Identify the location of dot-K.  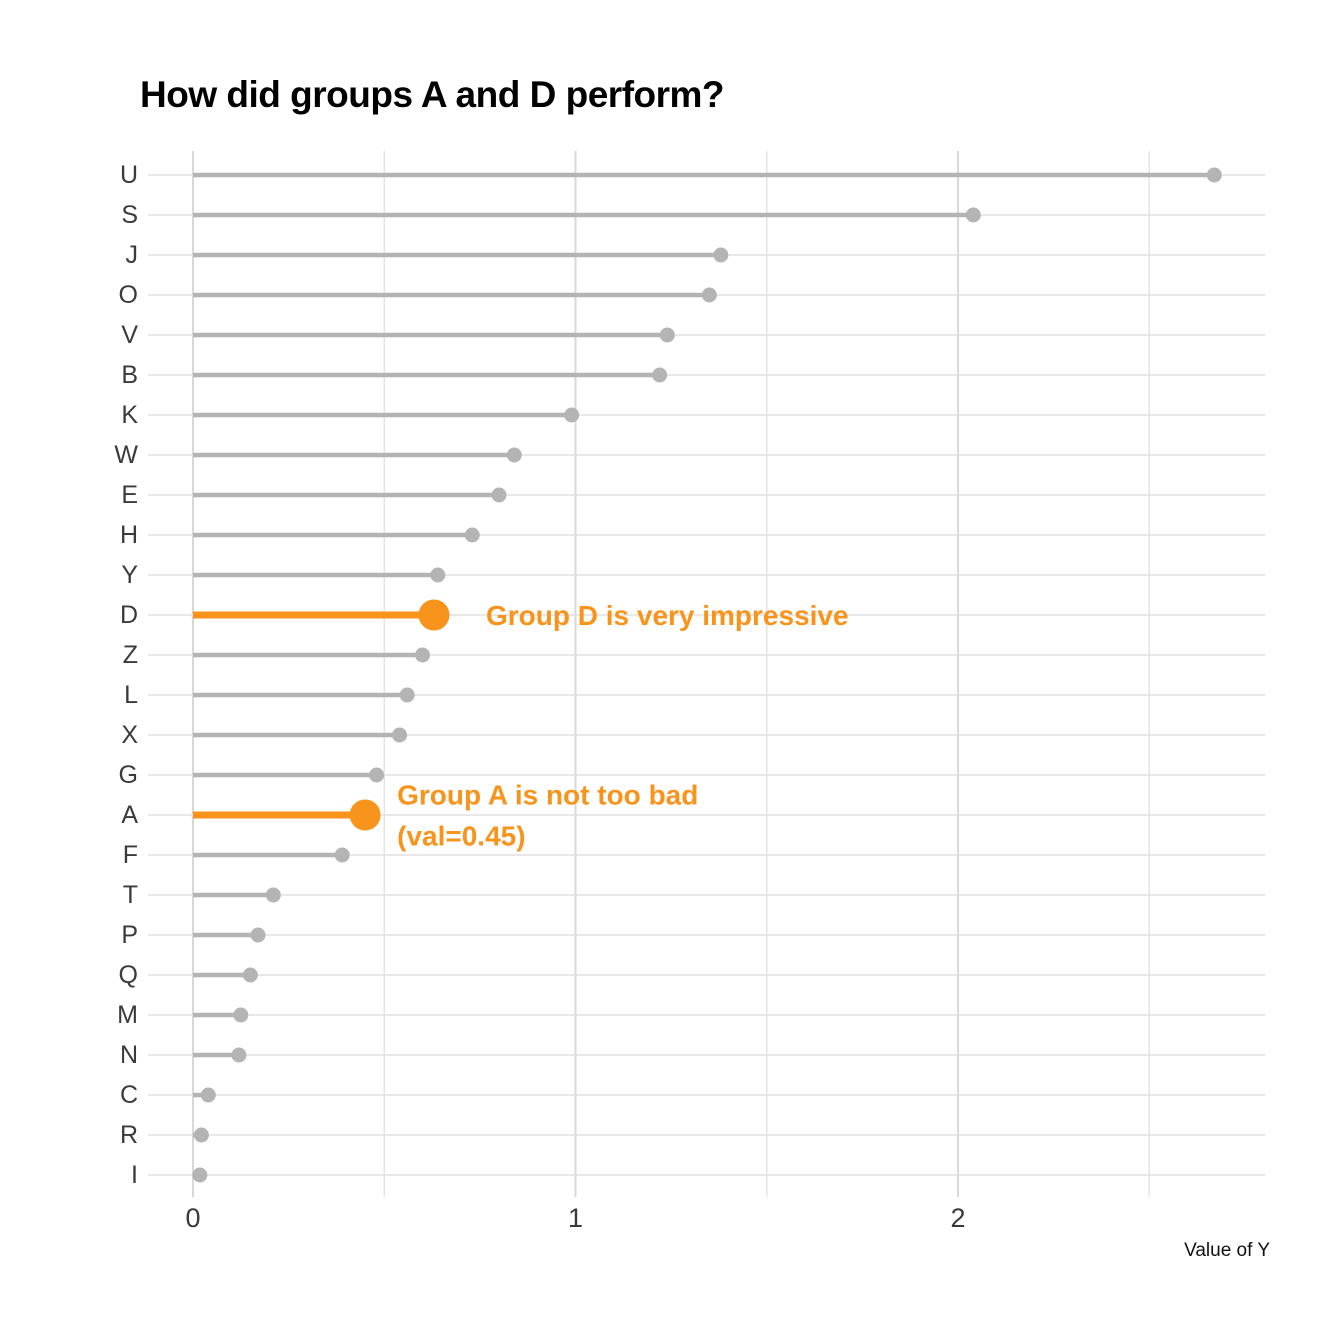
(572, 415).